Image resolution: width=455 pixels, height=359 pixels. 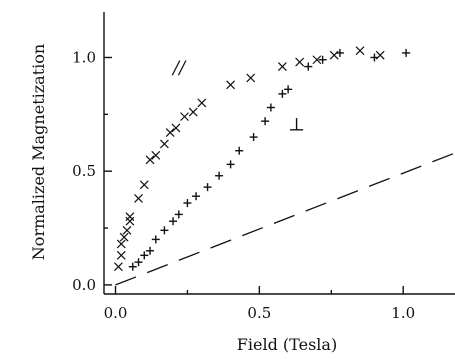 I want to click on y-tick-label: 0.0, so click(x=84, y=285).